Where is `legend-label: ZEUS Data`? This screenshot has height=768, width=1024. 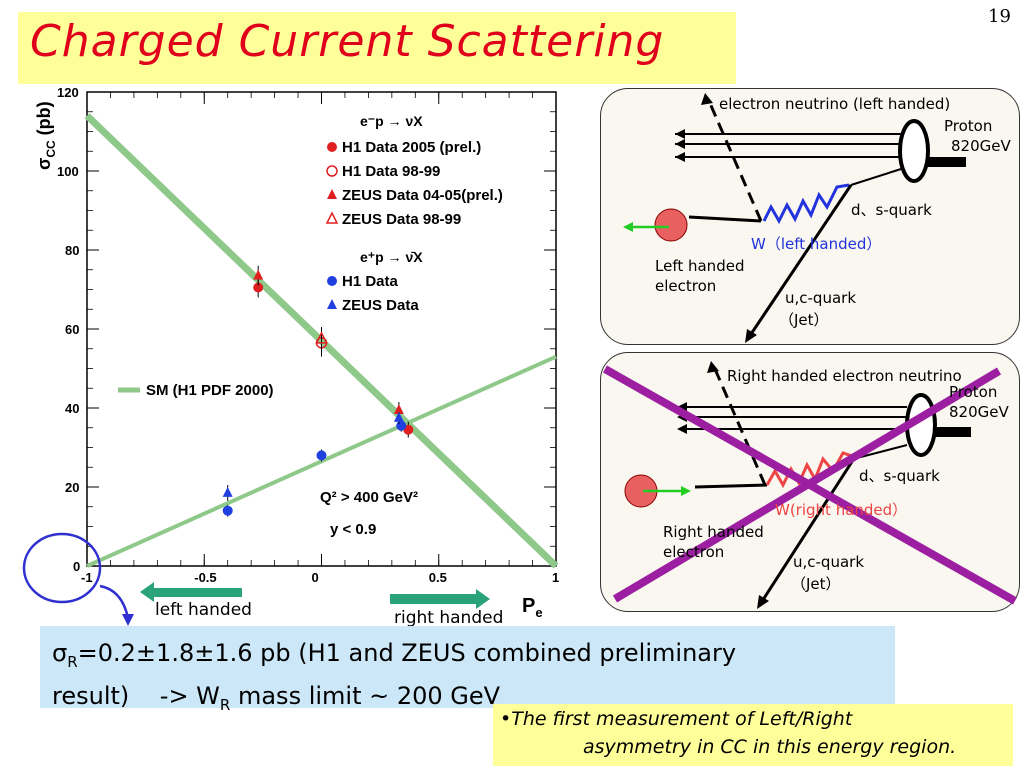
legend-label: ZEUS Data is located at coordinates (380, 305).